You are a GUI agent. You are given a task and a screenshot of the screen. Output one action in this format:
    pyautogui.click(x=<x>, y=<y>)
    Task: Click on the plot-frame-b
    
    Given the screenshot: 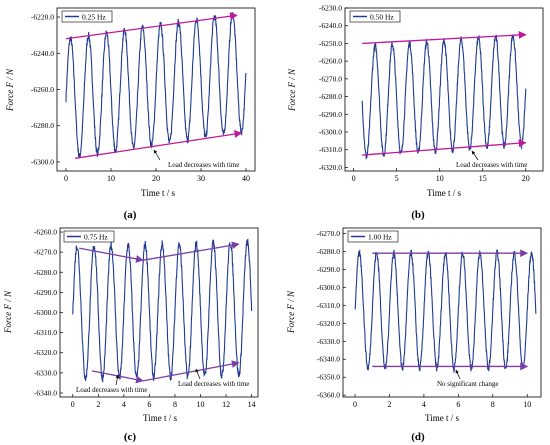 What is the action you would take?
    pyautogui.click(x=444, y=89)
    